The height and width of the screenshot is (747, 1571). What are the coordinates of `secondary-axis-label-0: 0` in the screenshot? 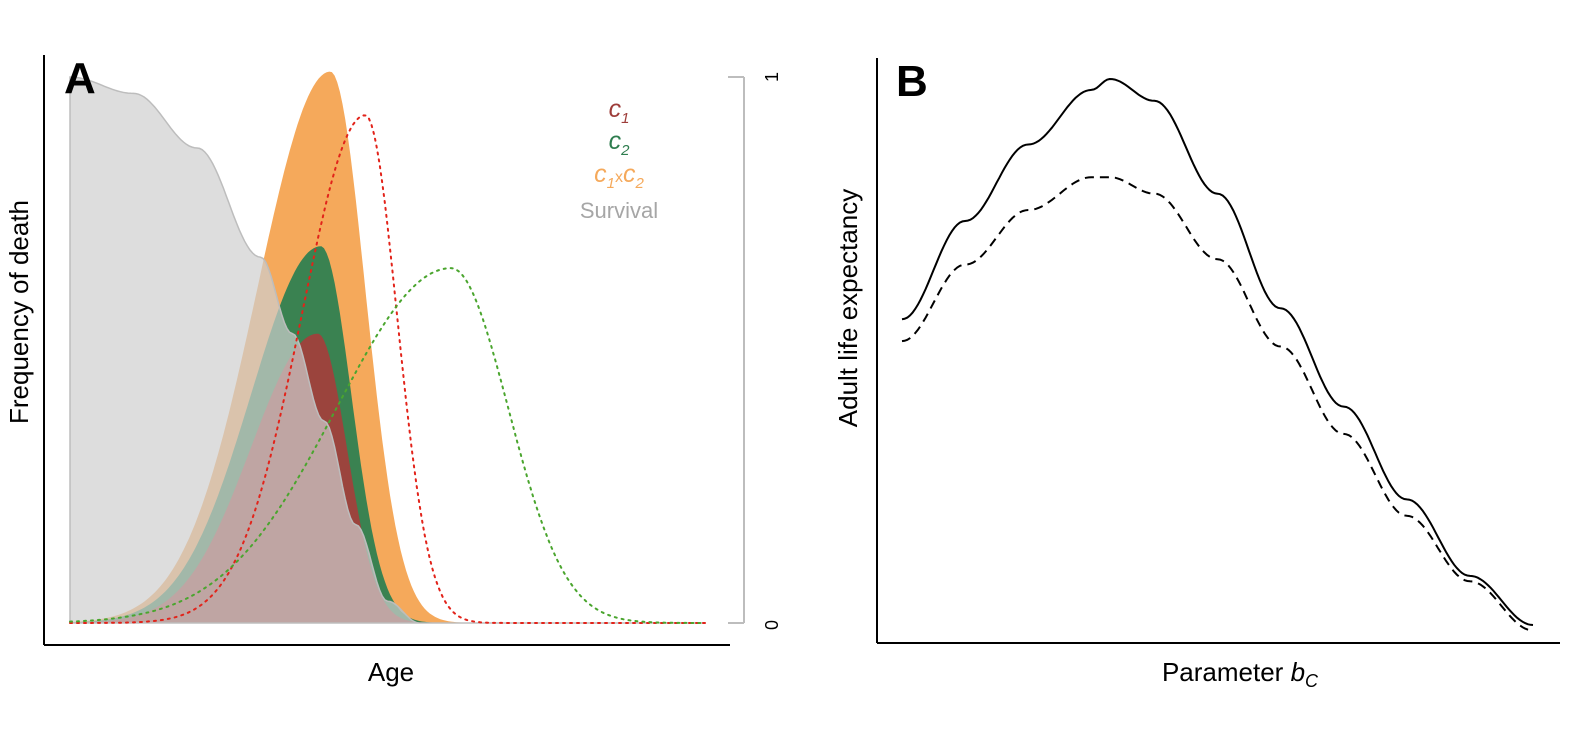 It's located at (772, 625).